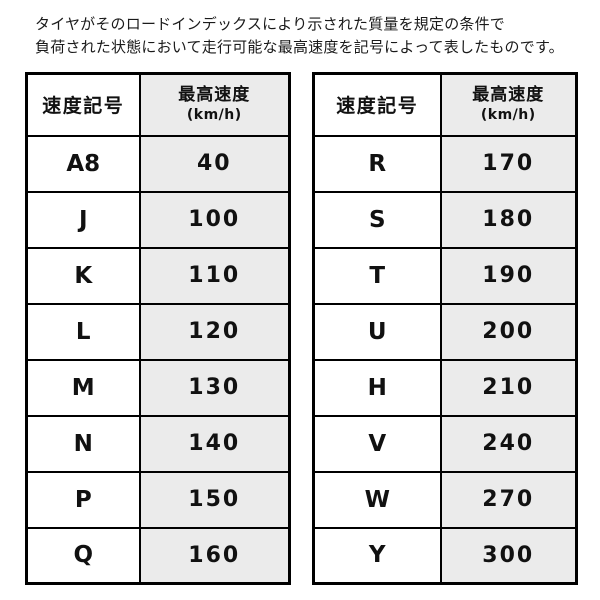 The image size is (600, 600). Describe the element at coordinates (83, 555) in the screenshot. I see `speed-symbol-cell: Q` at that location.